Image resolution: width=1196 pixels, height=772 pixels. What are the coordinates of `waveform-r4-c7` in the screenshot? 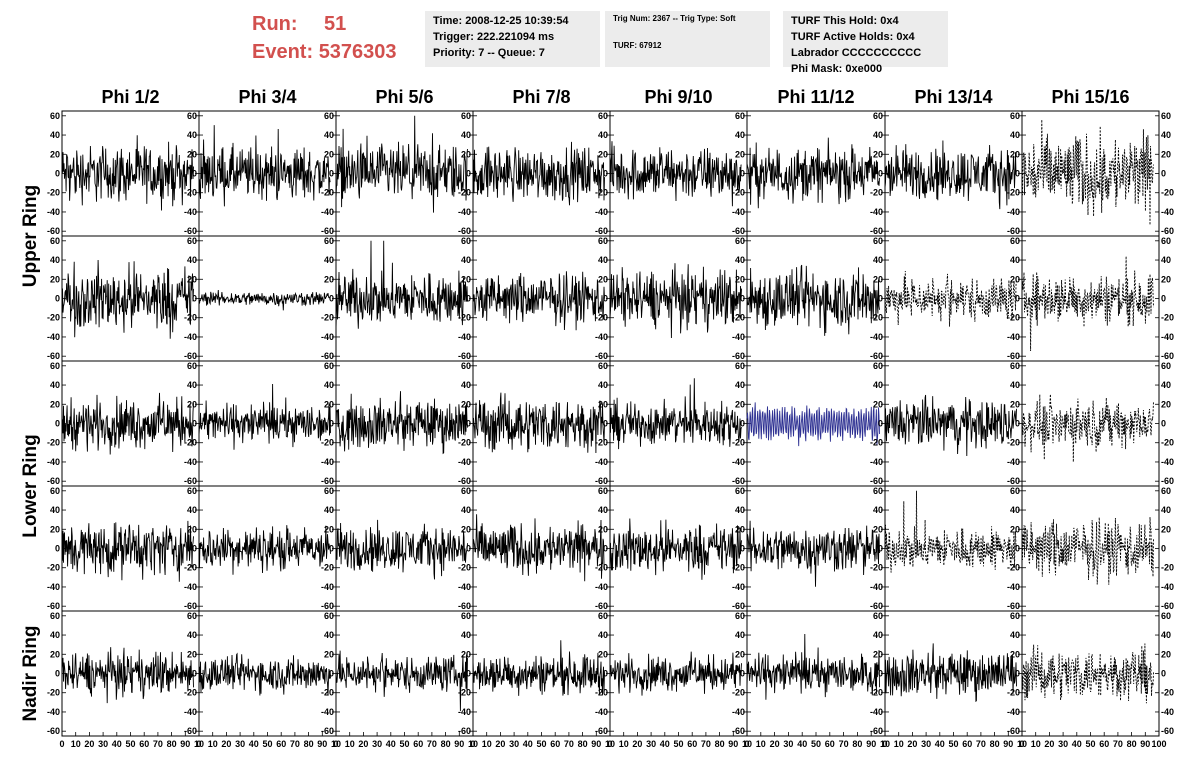 It's located at (950, 531).